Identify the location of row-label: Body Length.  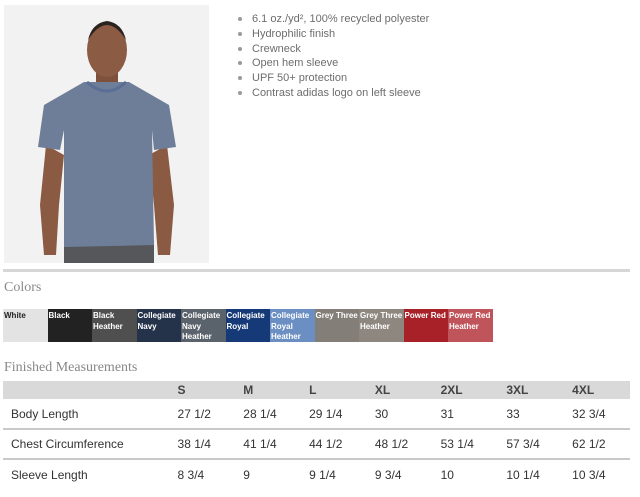
(86, 414).